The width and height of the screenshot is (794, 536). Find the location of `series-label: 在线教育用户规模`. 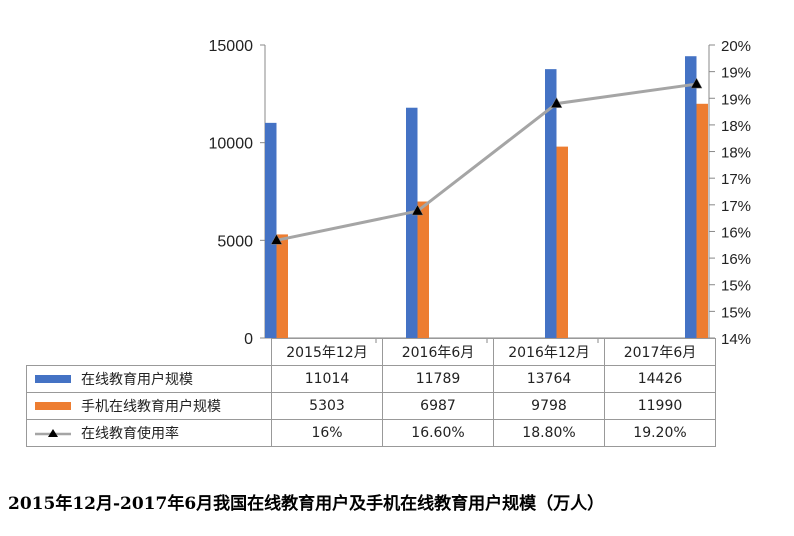

series-label: 在线教育用户规模 is located at coordinates (137, 380).